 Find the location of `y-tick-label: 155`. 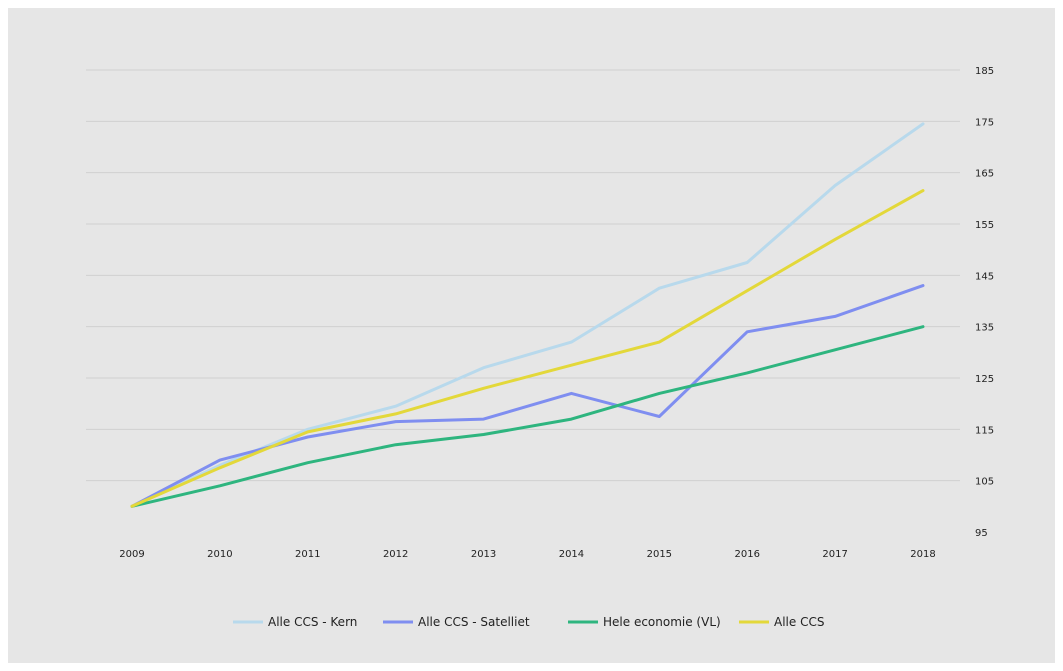

y-tick-label: 155 is located at coordinates (984, 225).